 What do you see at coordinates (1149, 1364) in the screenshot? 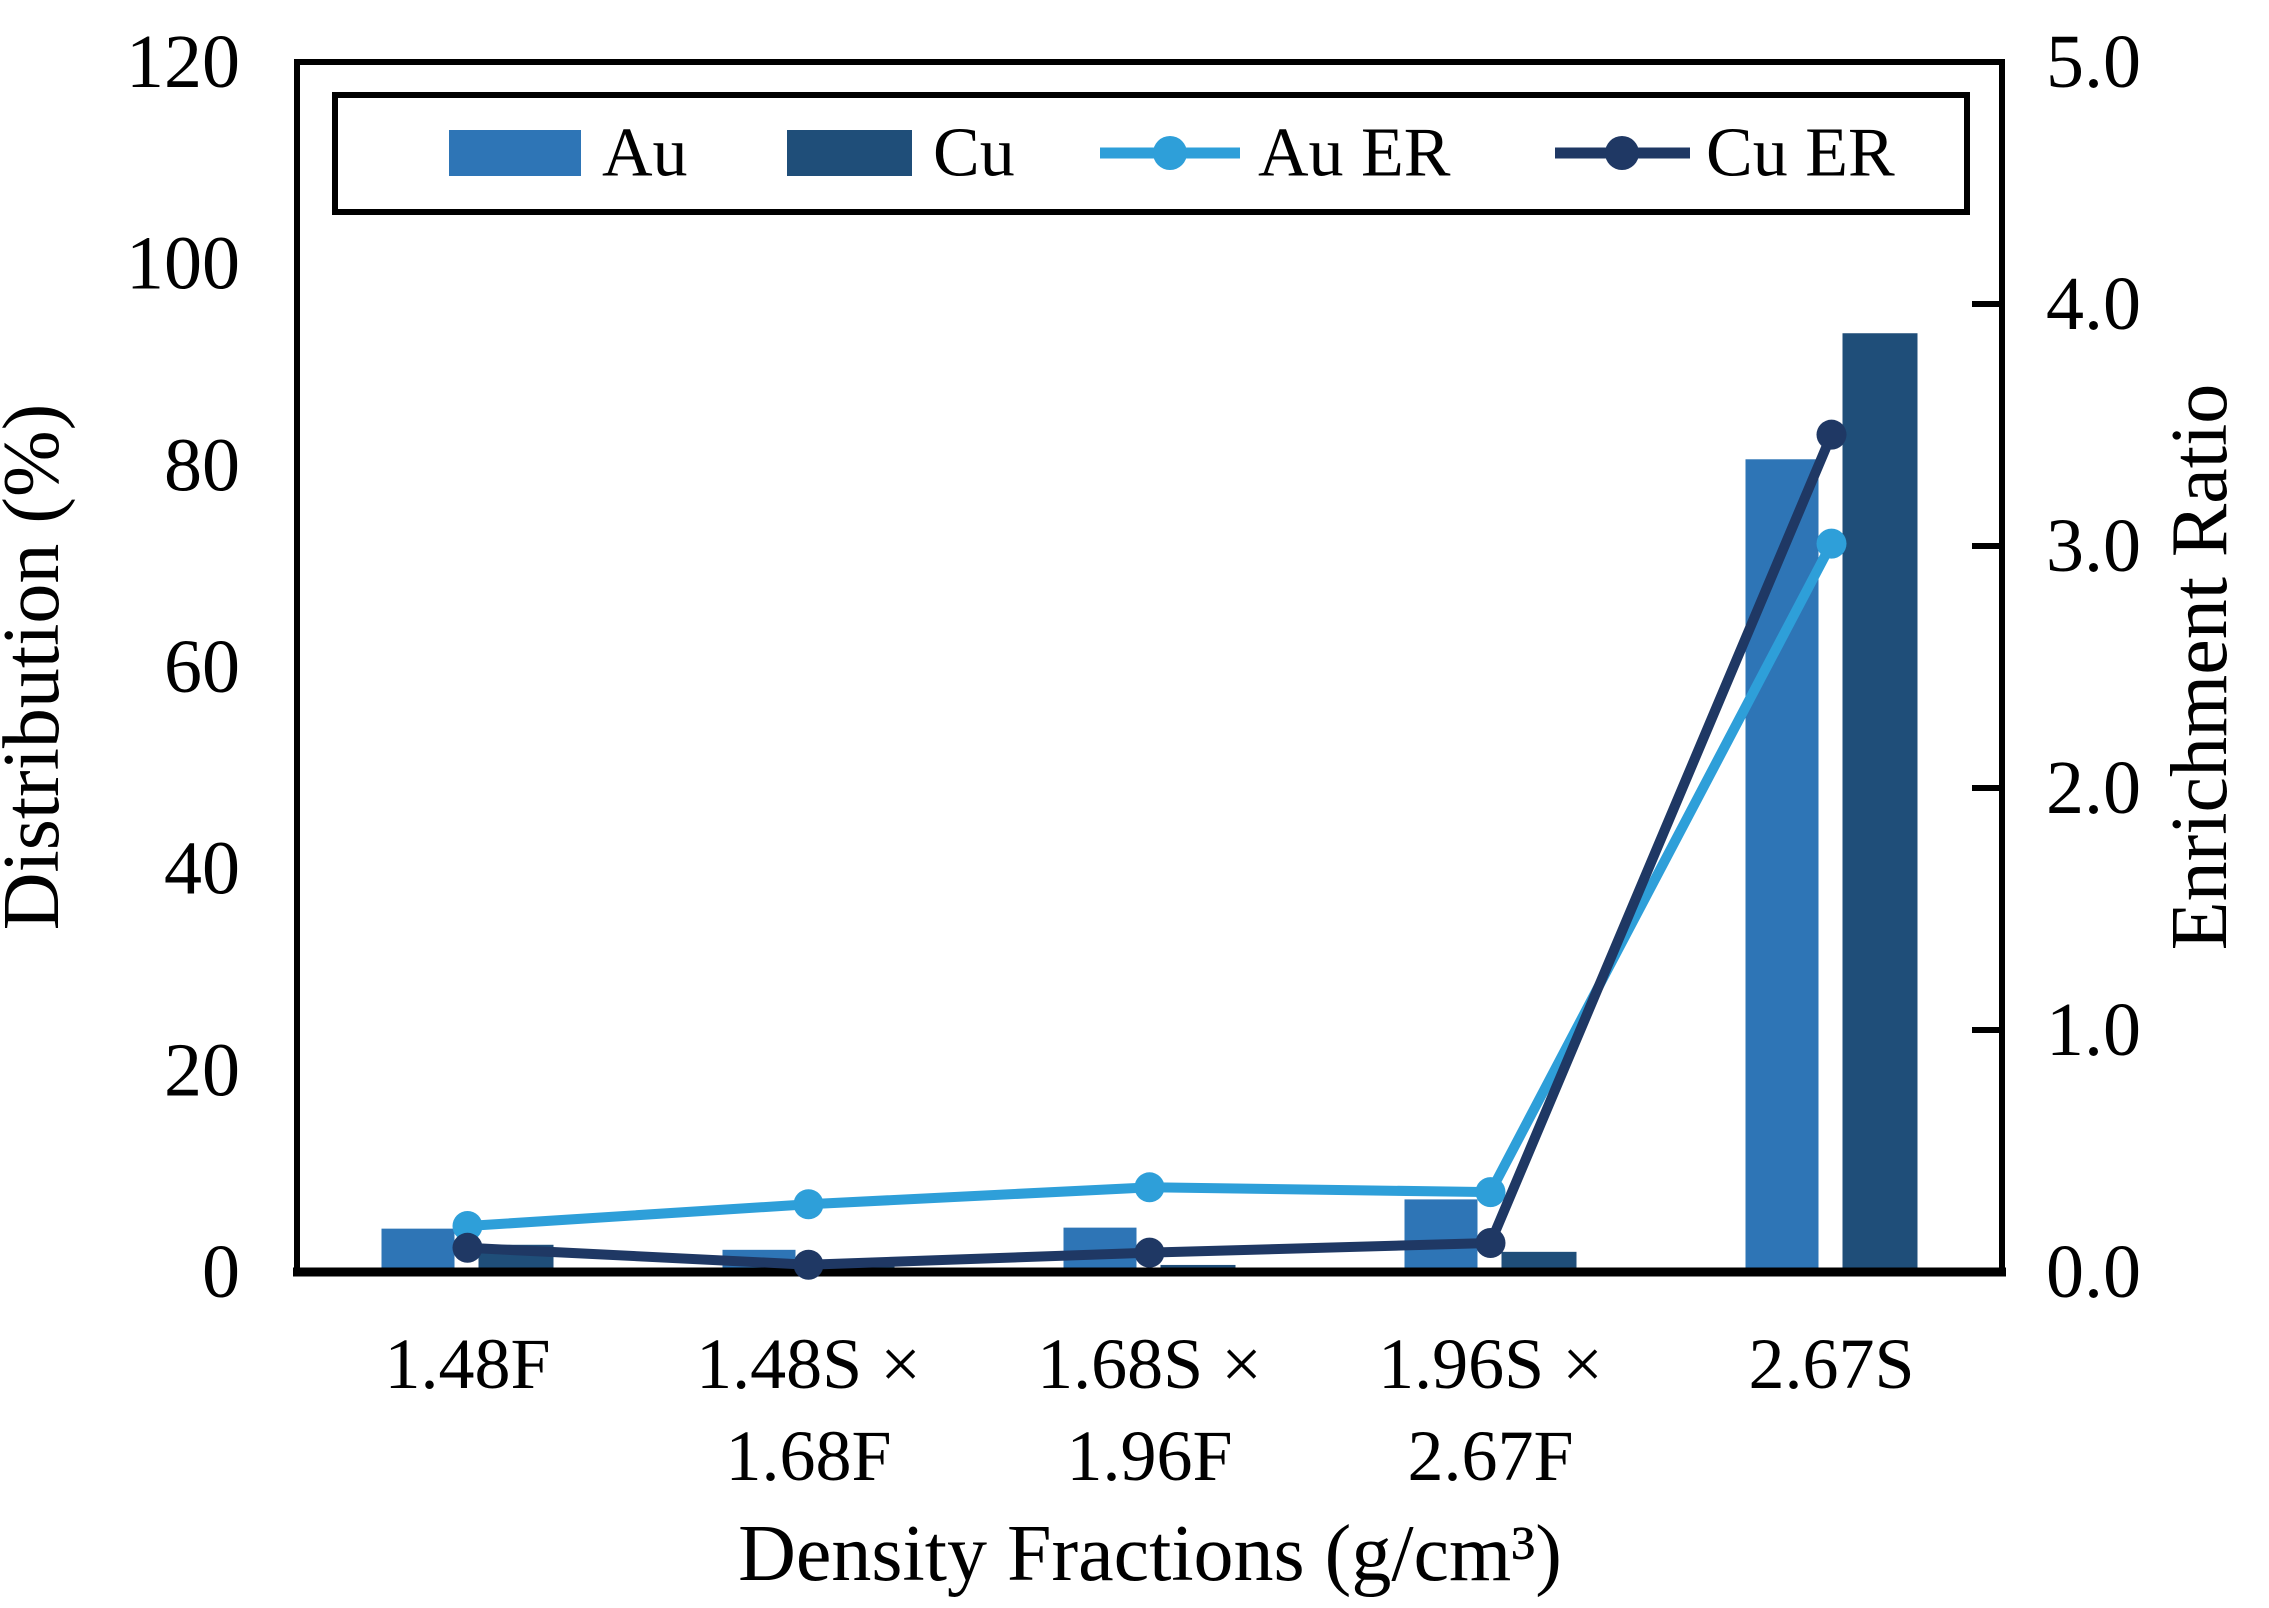
I see `x-tick-label: 1.68S ×` at bounding box center [1149, 1364].